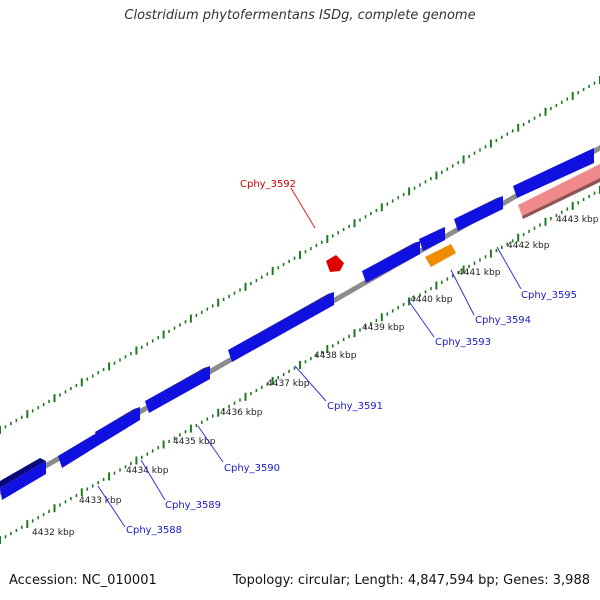 The width and height of the screenshot is (600, 600). What do you see at coordinates (479, 273) in the screenshot?
I see `kbp-label: 4441 kbp` at bounding box center [479, 273].